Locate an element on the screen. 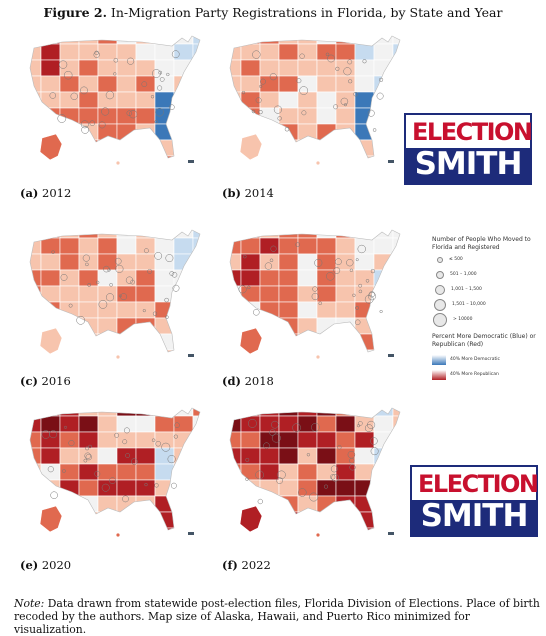 This screenshot has width=546, height=636. legend-red-label: 40% More Republican is located at coordinates (474, 374).